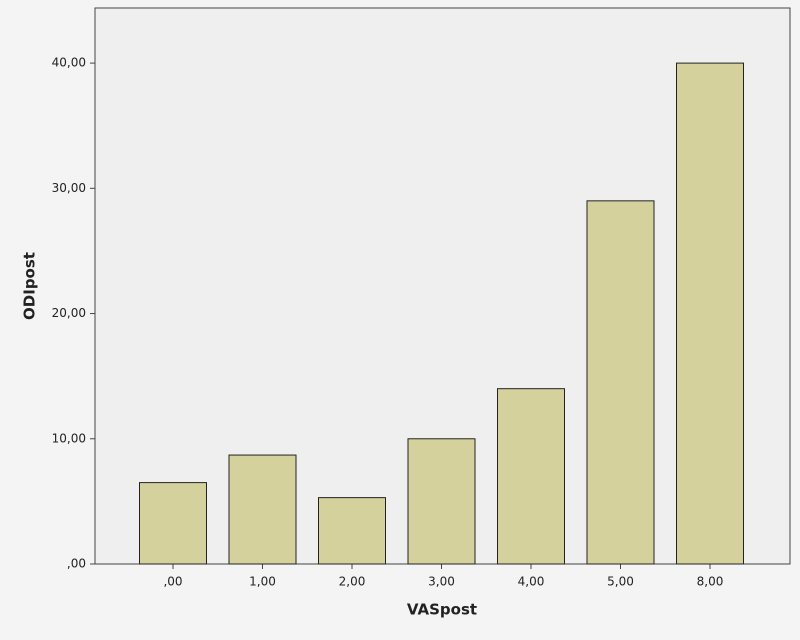 Image resolution: width=800 pixels, height=640 pixels. I want to click on y-tick-label: ,00, so click(76, 564).